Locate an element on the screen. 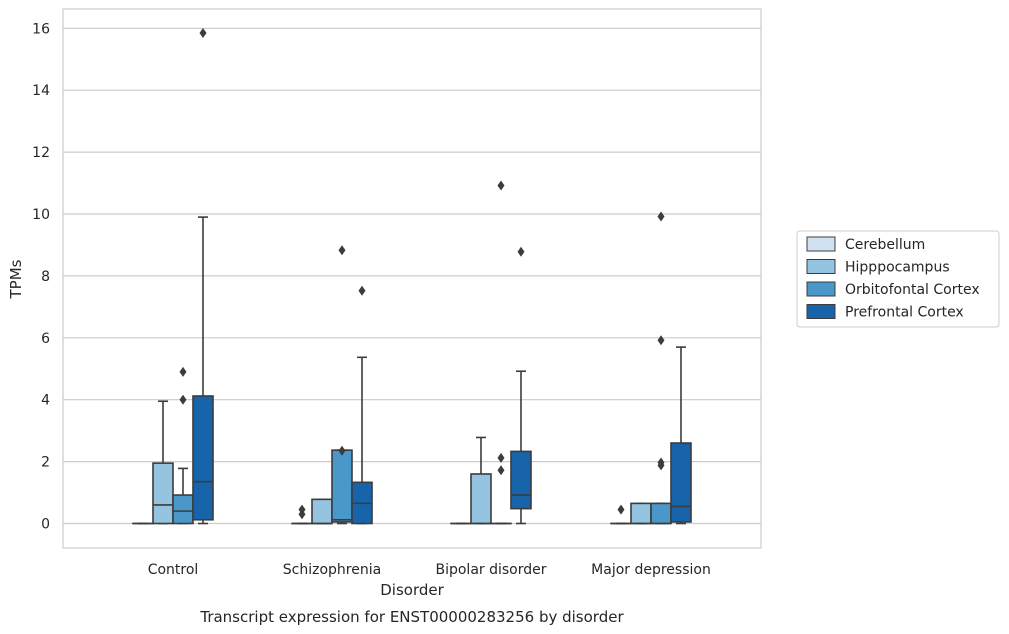  y-axis-title: TPMs is located at coordinates (16, 279).